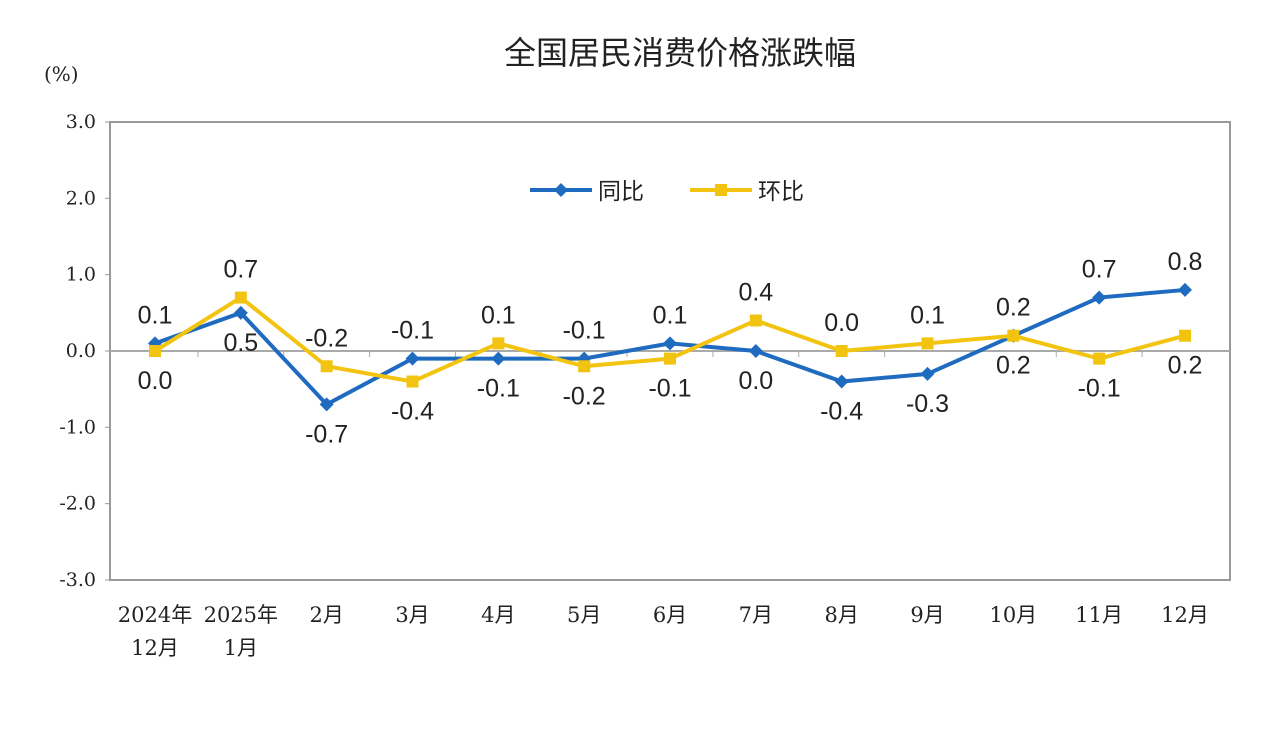  What do you see at coordinates (781, 192) in the screenshot?
I see `legend-label: 环比` at bounding box center [781, 192].